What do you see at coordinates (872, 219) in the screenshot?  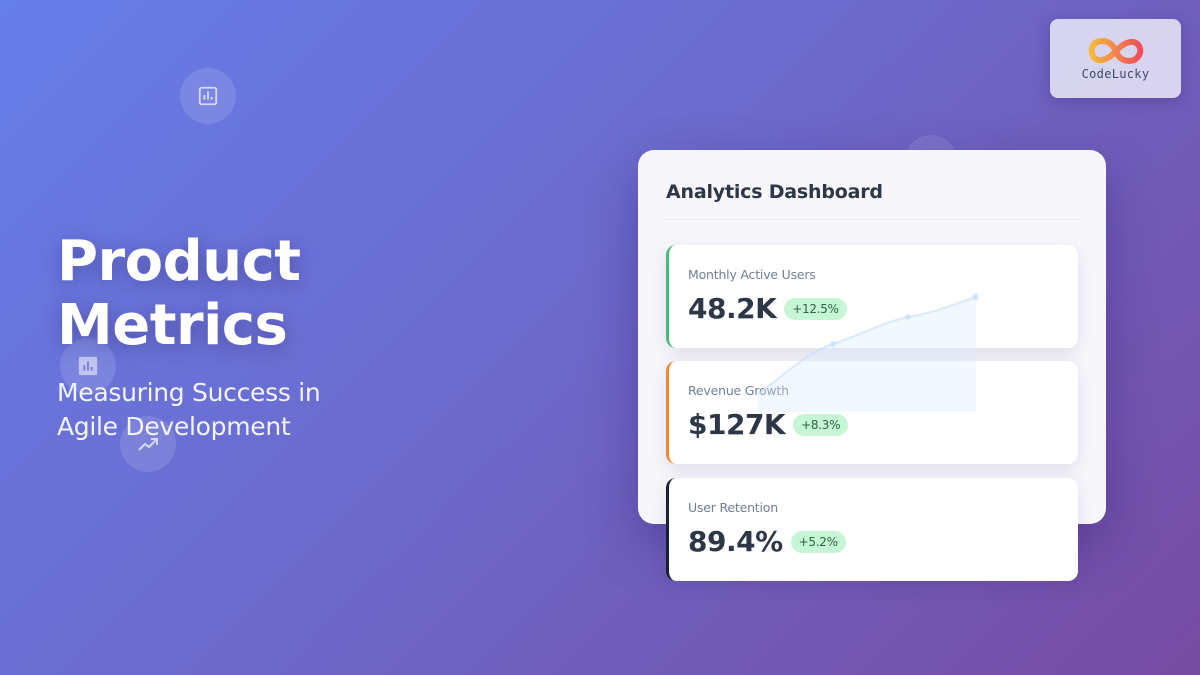 I see `divider` at bounding box center [872, 219].